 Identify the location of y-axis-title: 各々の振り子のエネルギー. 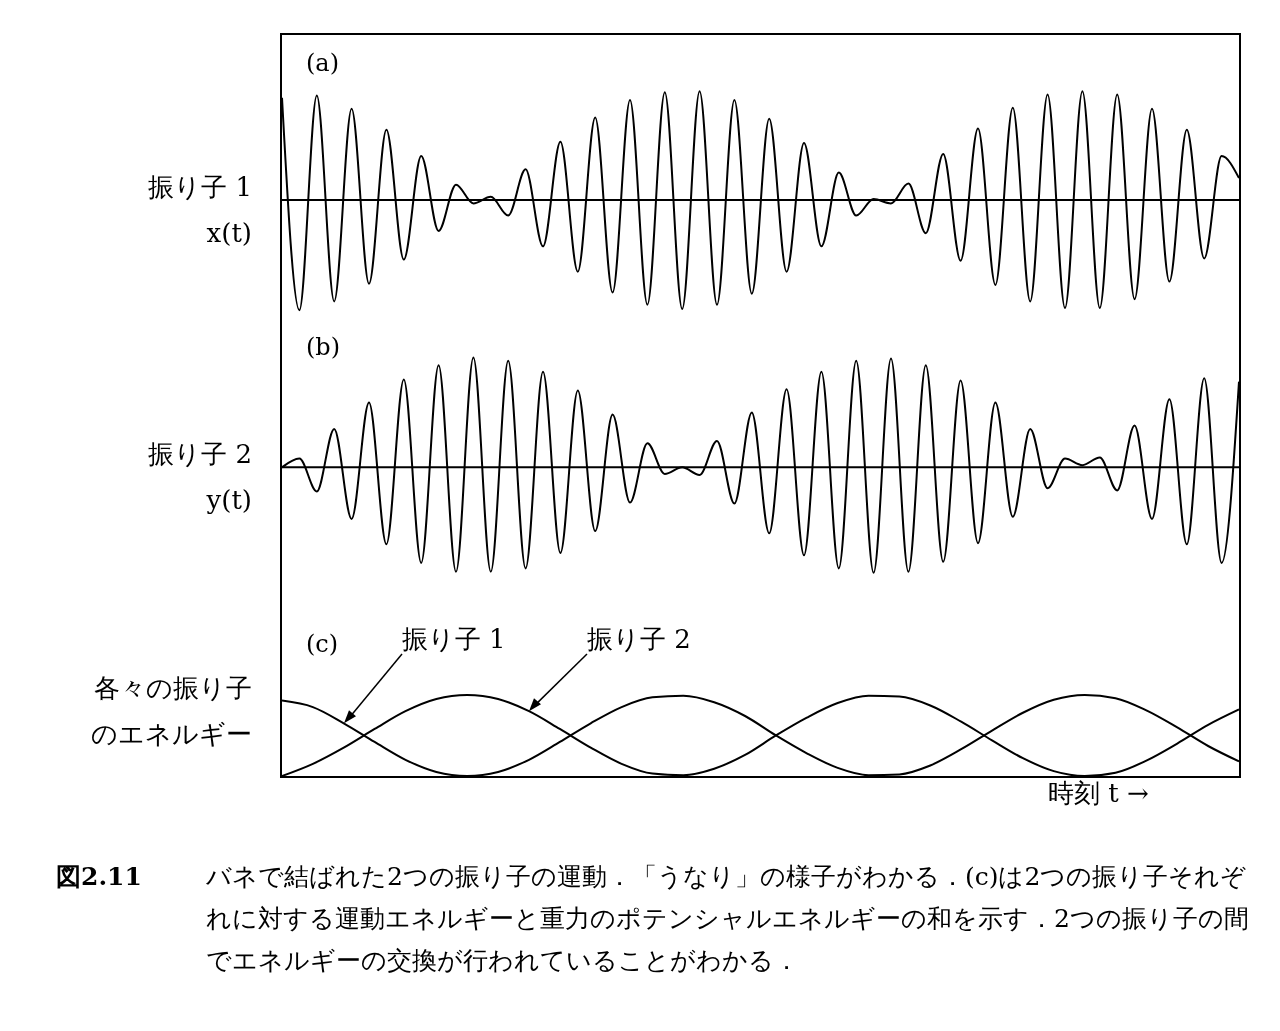
(171, 711).